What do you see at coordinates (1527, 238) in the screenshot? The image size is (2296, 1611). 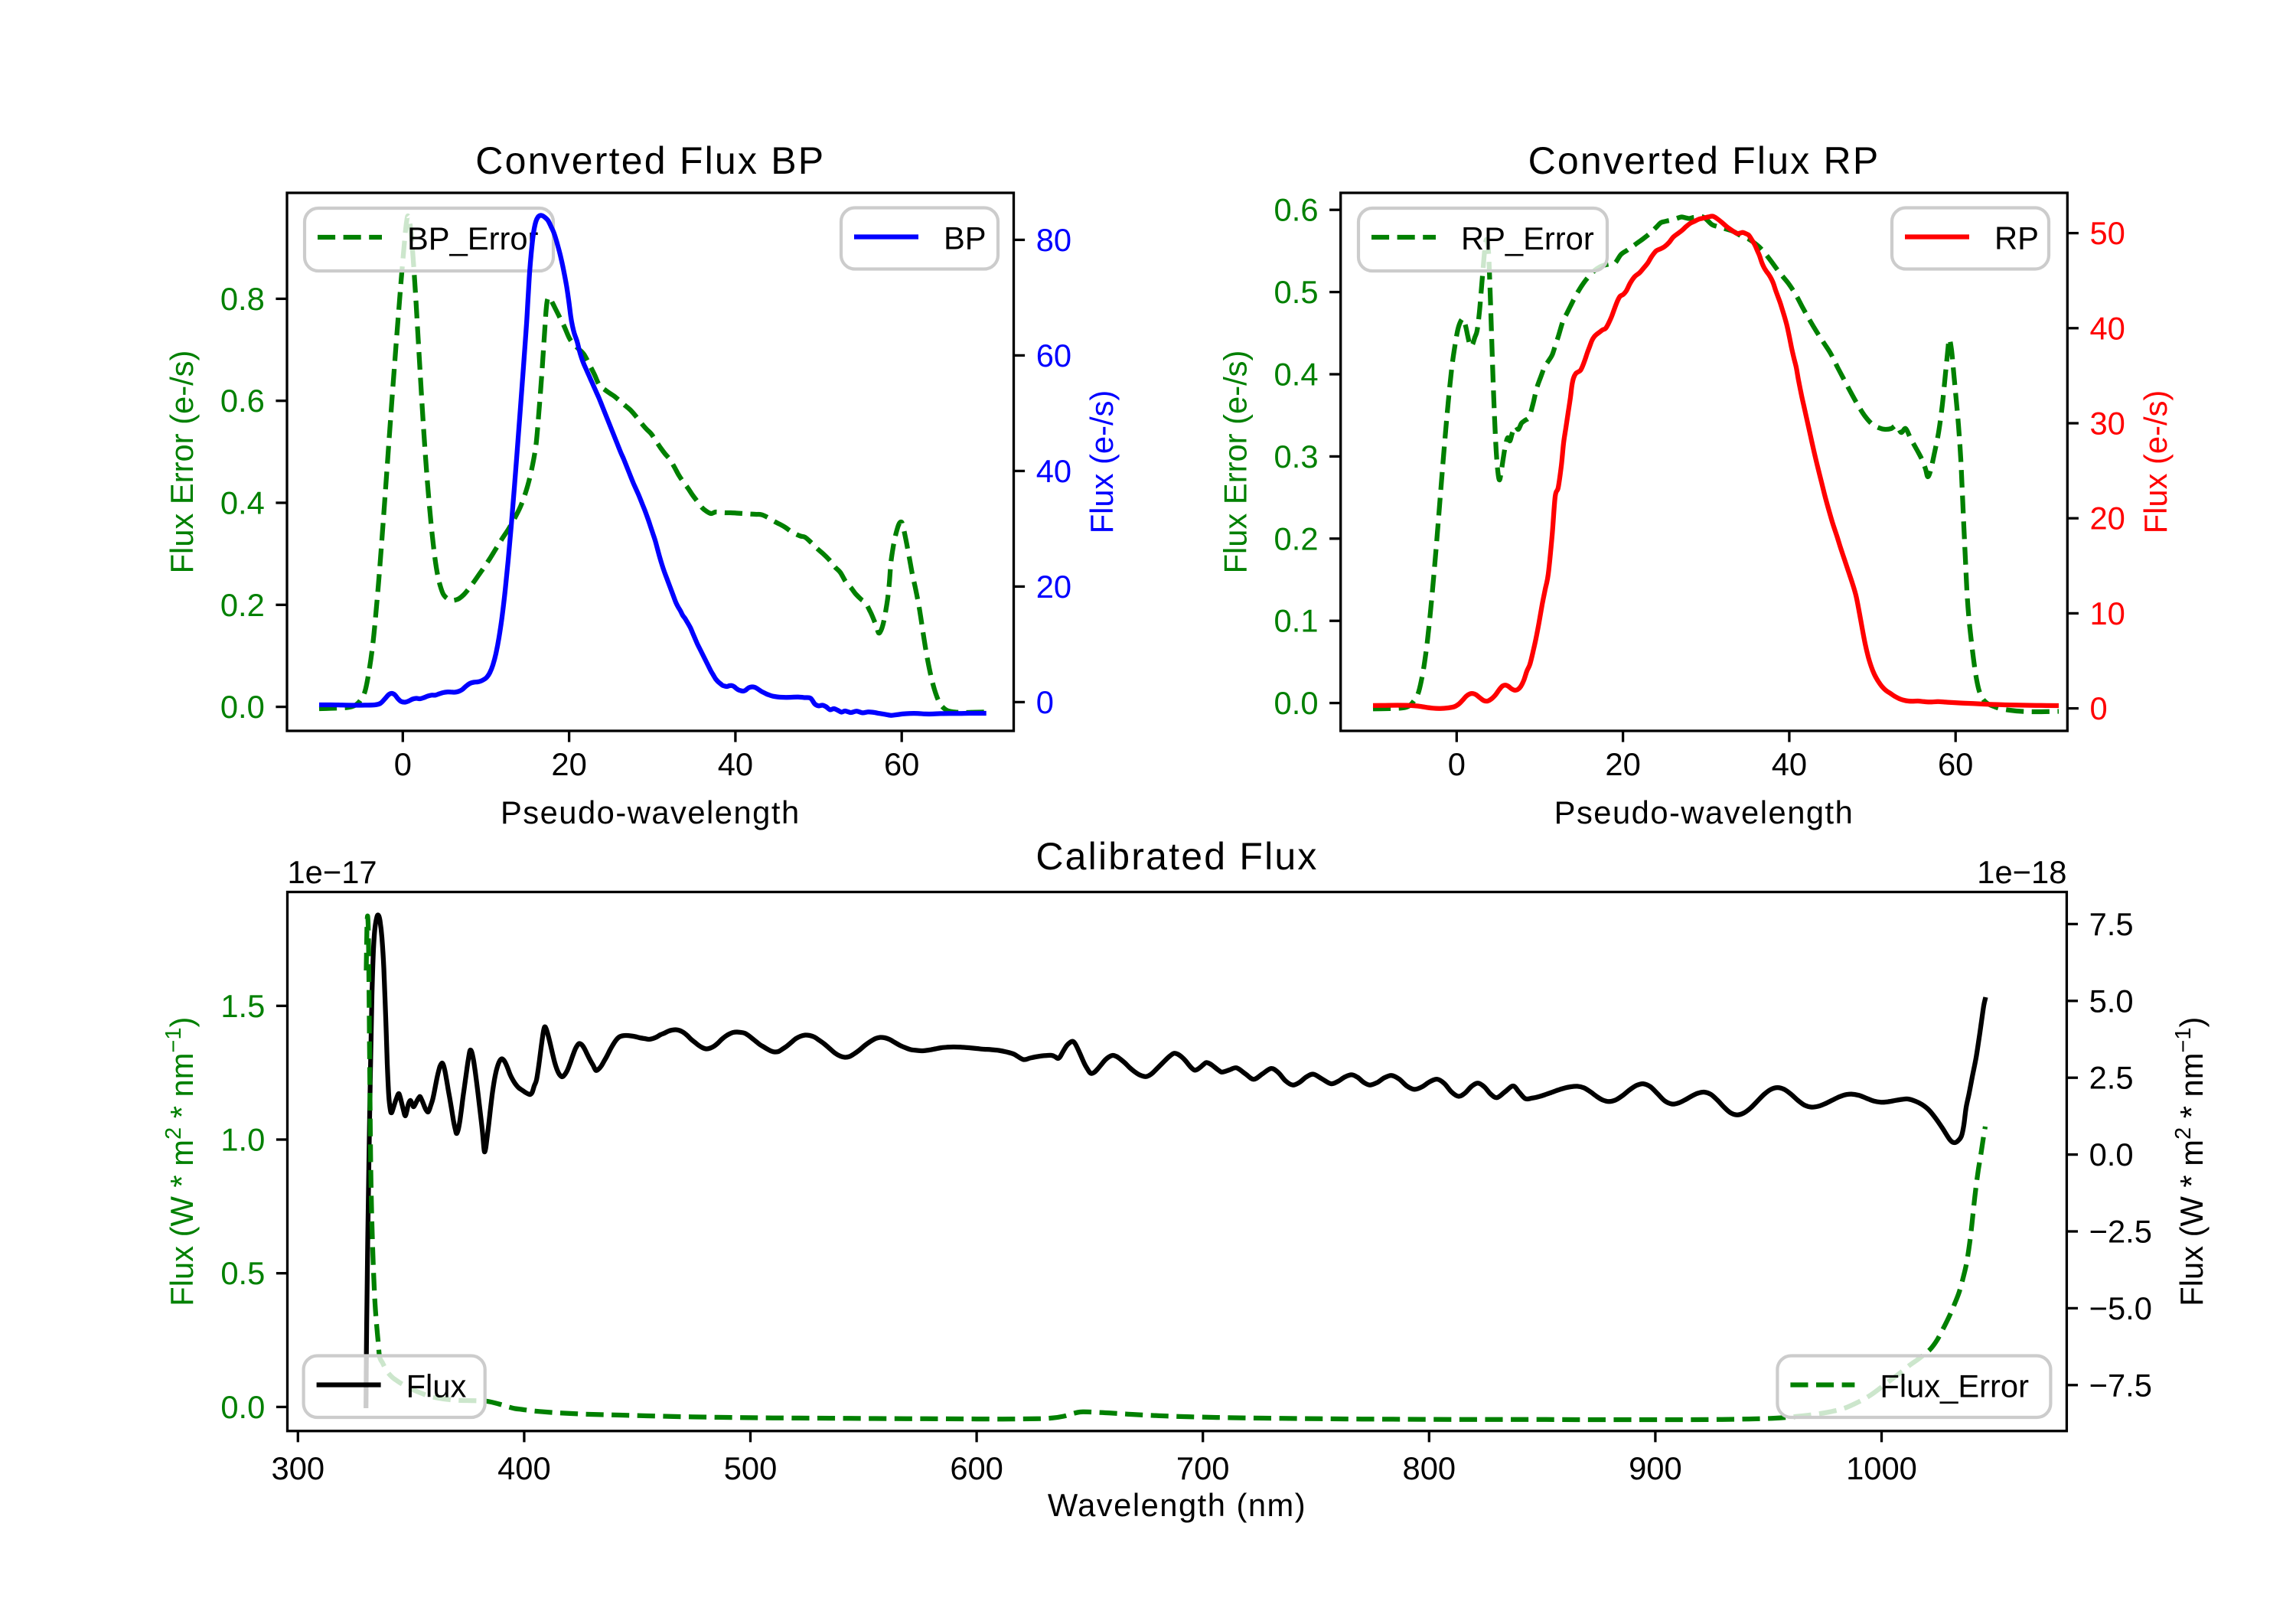 I see `svg-text: RP_Error` at bounding box center [1527, 238].